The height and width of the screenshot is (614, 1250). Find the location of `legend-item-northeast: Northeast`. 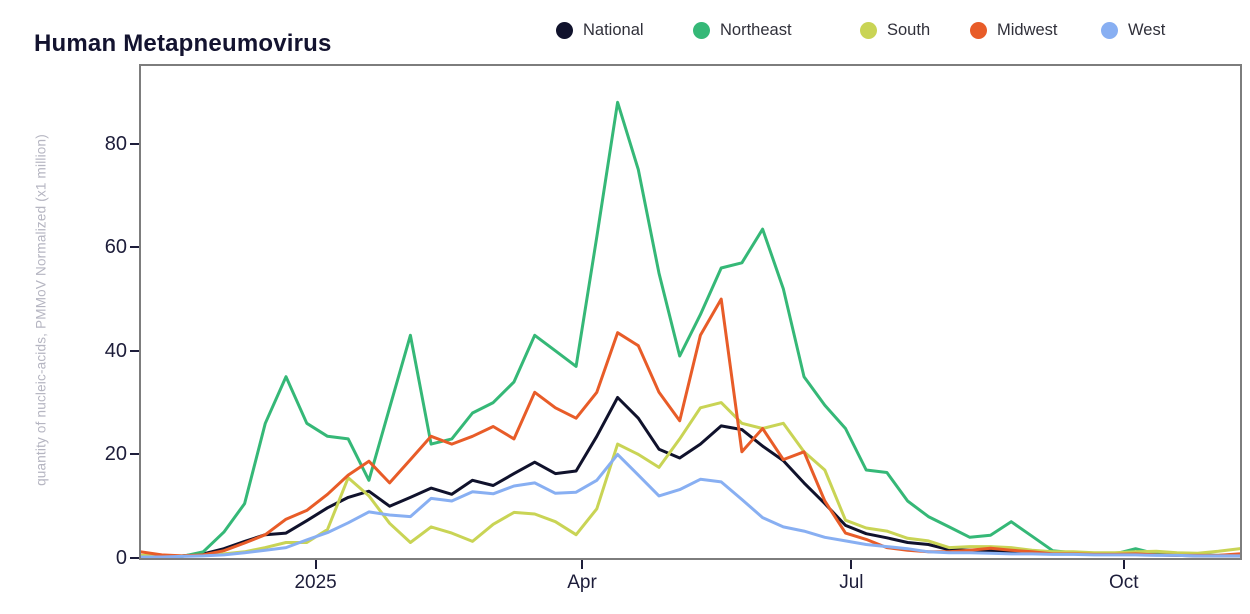

legend-item-northeast: Northeast is located at coordinates (742, 30).